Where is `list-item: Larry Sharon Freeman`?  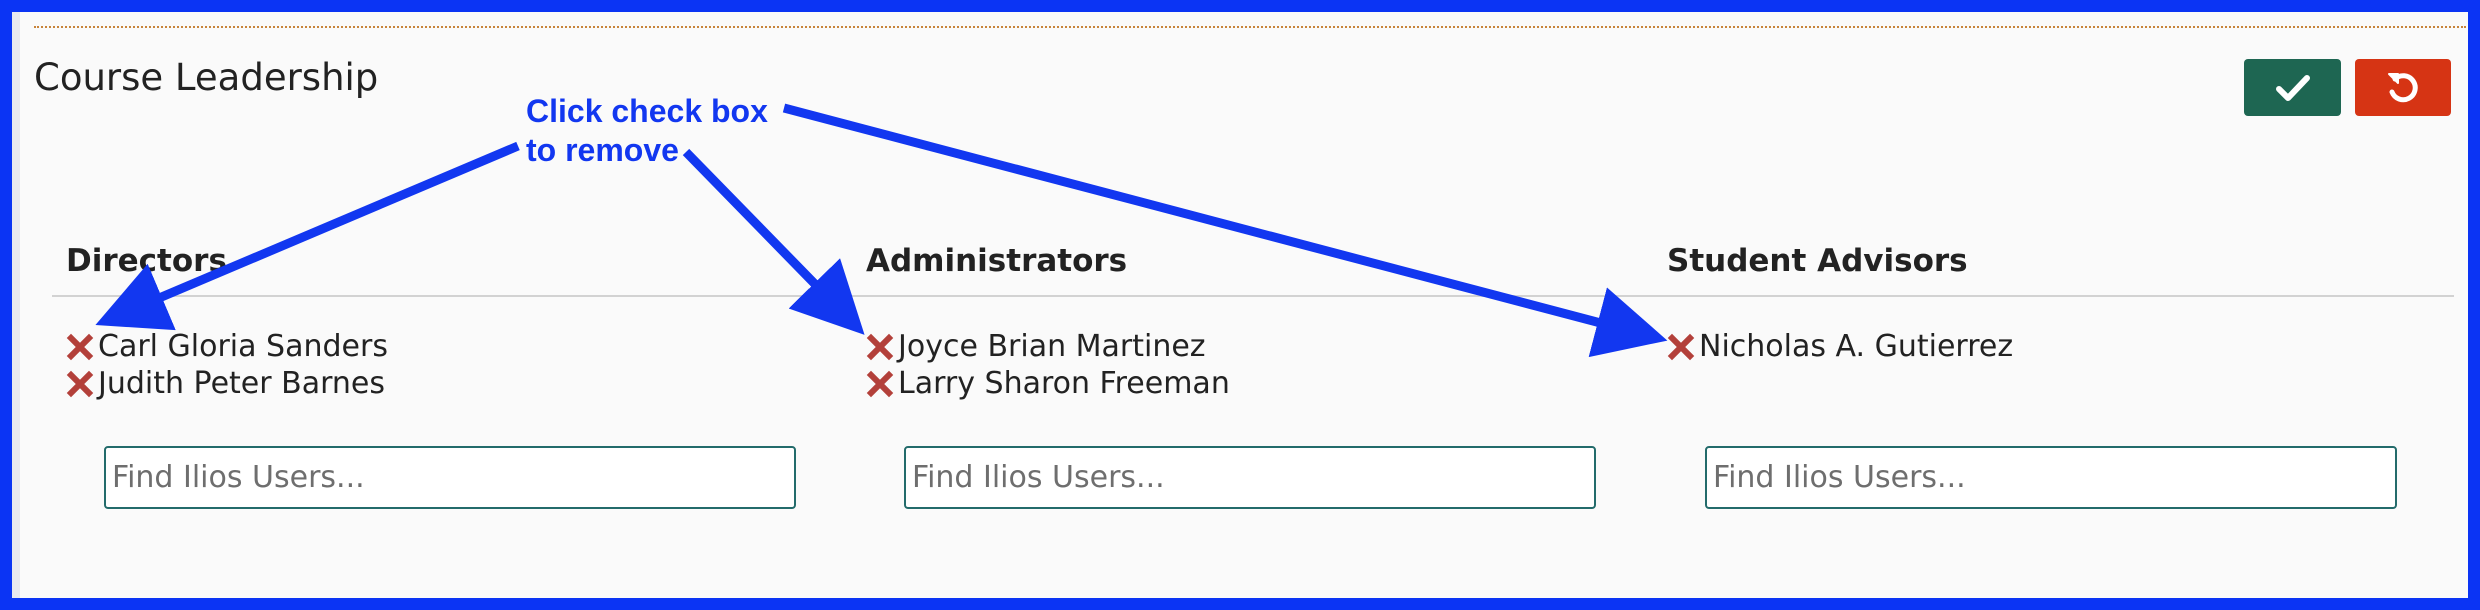
list-item: Larry Sharon Freeman is located at coordinates (1048, 383).